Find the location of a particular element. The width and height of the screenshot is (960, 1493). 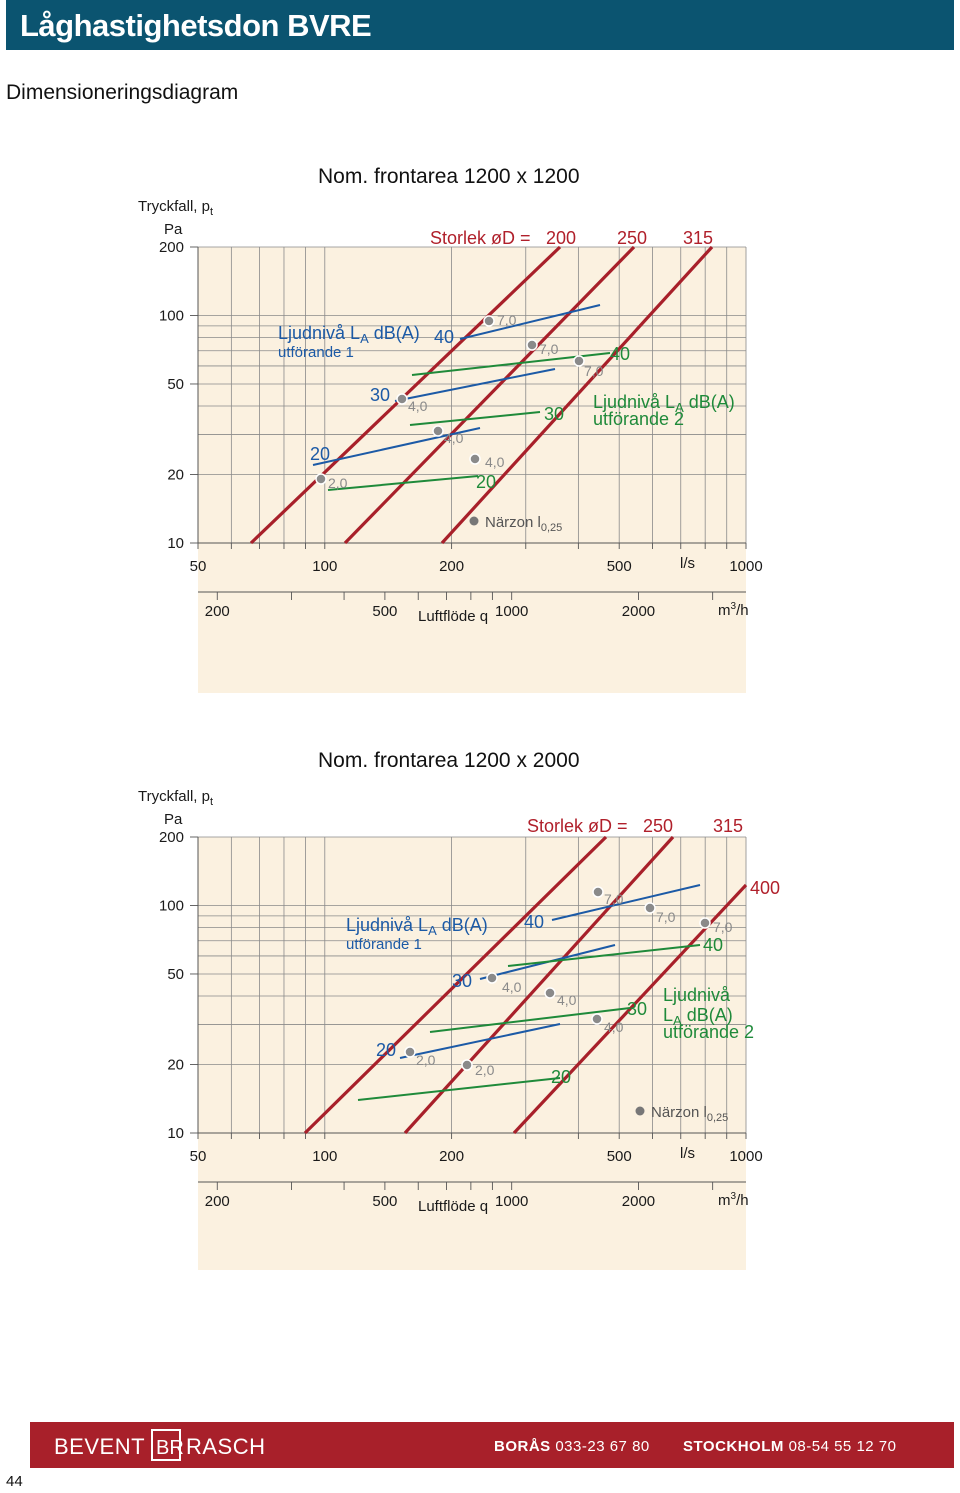

y-axis: 10 20 50 100 200 is located at coordinates (178, 395).